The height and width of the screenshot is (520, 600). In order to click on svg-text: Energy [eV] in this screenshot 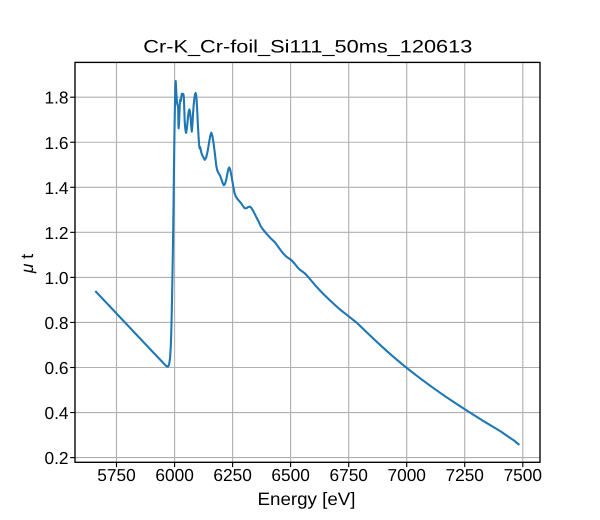, I will do `click(307, 499)`.